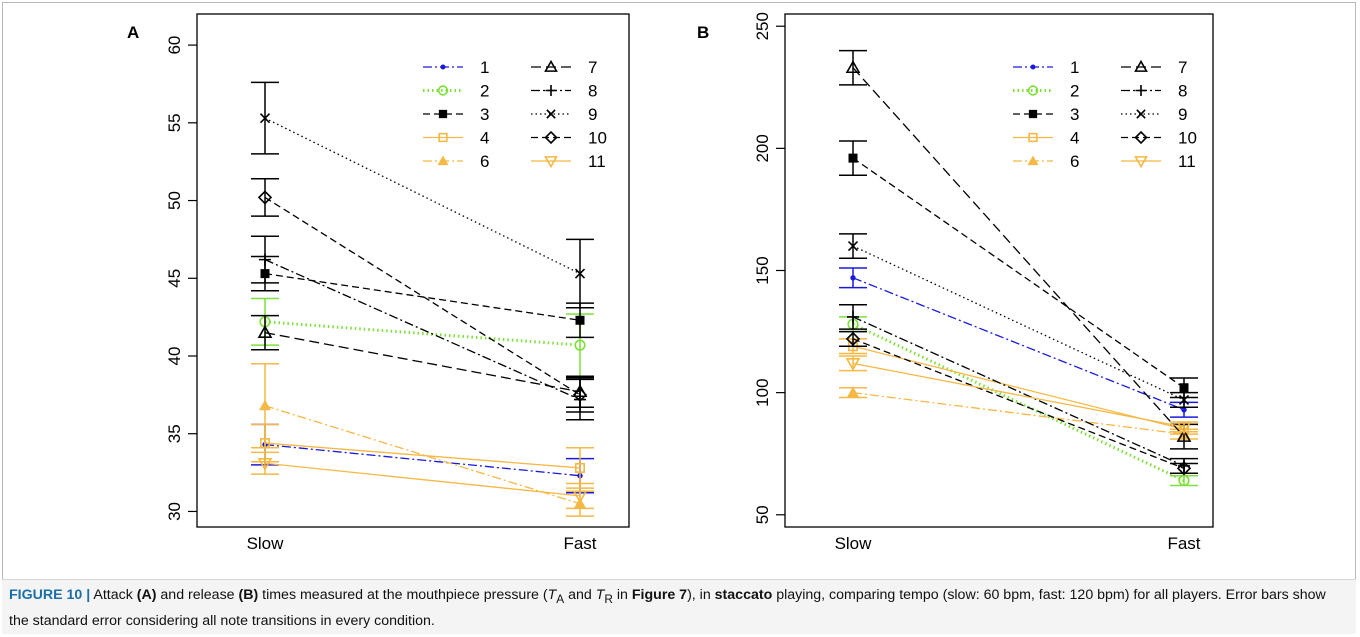 Image resolution: width=1360 pixels, height=637 pixels. Describe the element at coordinates (701, 595) in the screenshot. I see `caption-text: ), in` at that location.